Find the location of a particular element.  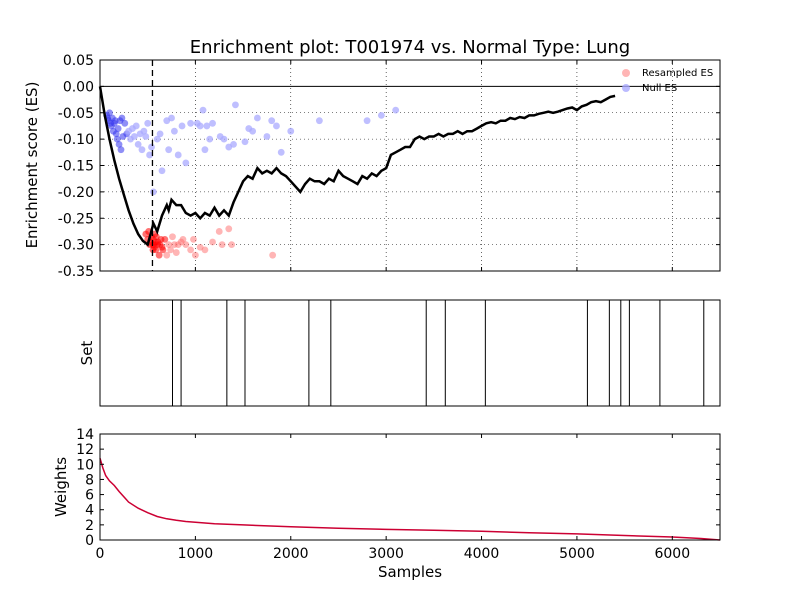

resampled-es-points is located at coordinates (209, 242).